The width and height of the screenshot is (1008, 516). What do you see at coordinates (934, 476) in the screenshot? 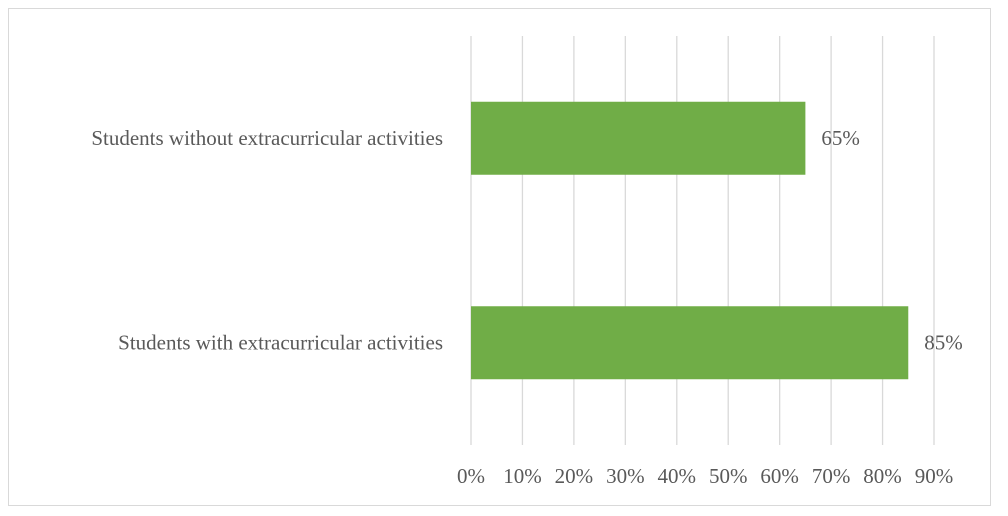
I see `x-tick-label: 90%` at bounding box center [934, 476].